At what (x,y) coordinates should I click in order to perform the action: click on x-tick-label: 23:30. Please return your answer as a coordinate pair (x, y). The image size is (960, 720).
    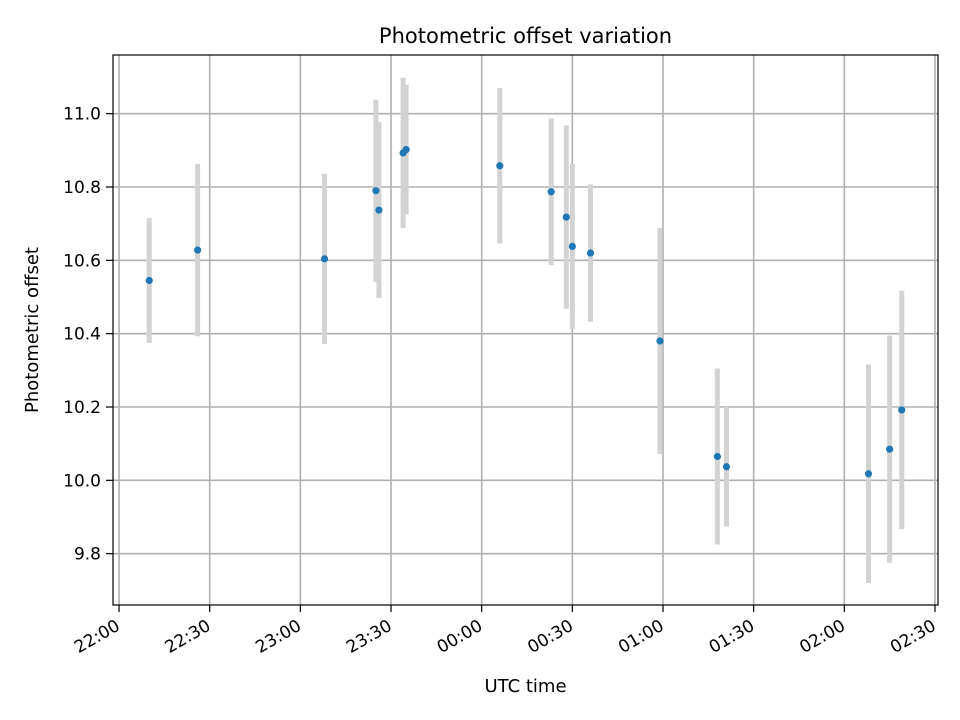
    Looking at the image, I should click on (369, 637).